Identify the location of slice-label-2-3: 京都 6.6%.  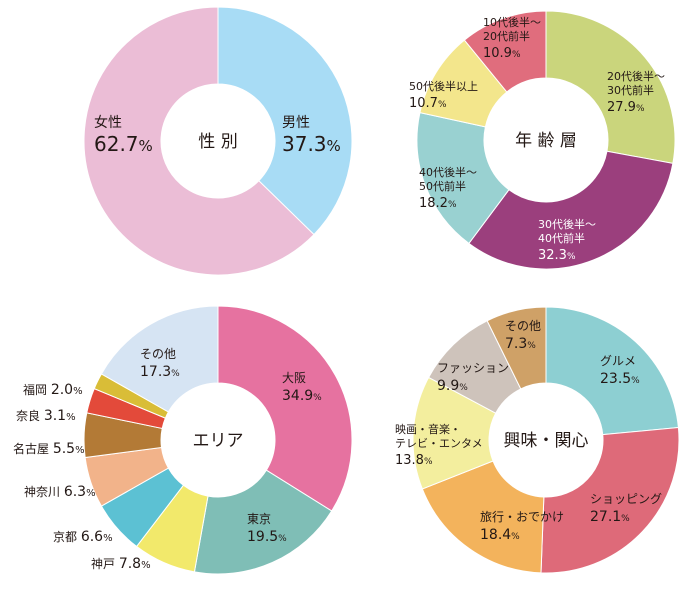
(83, 537).